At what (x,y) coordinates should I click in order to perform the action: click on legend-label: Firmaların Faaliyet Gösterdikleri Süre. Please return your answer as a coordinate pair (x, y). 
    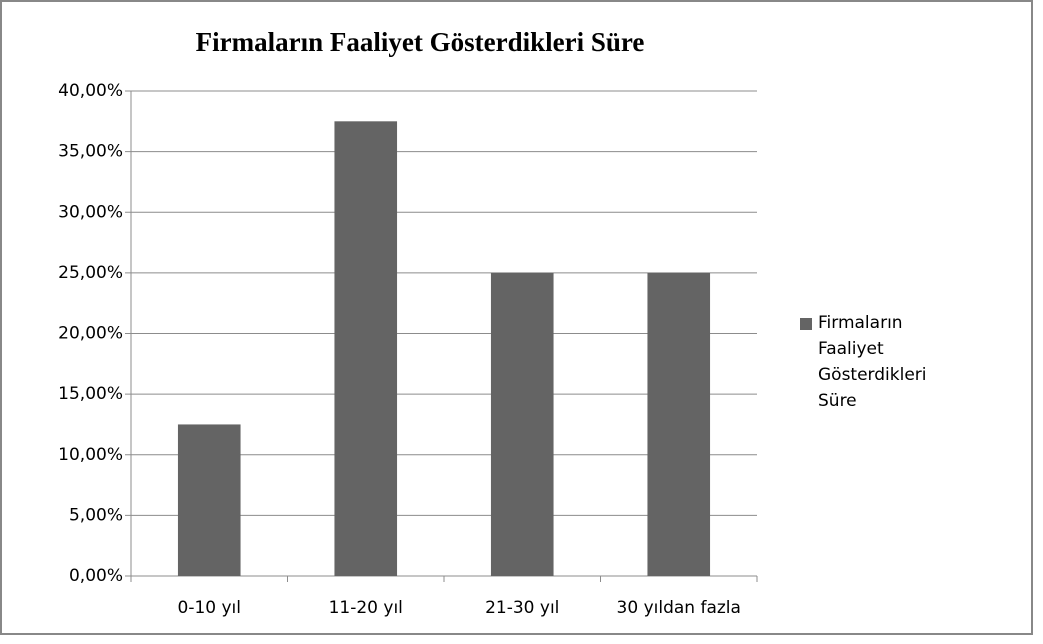
    Looking at the image, I should click on (872, 362).